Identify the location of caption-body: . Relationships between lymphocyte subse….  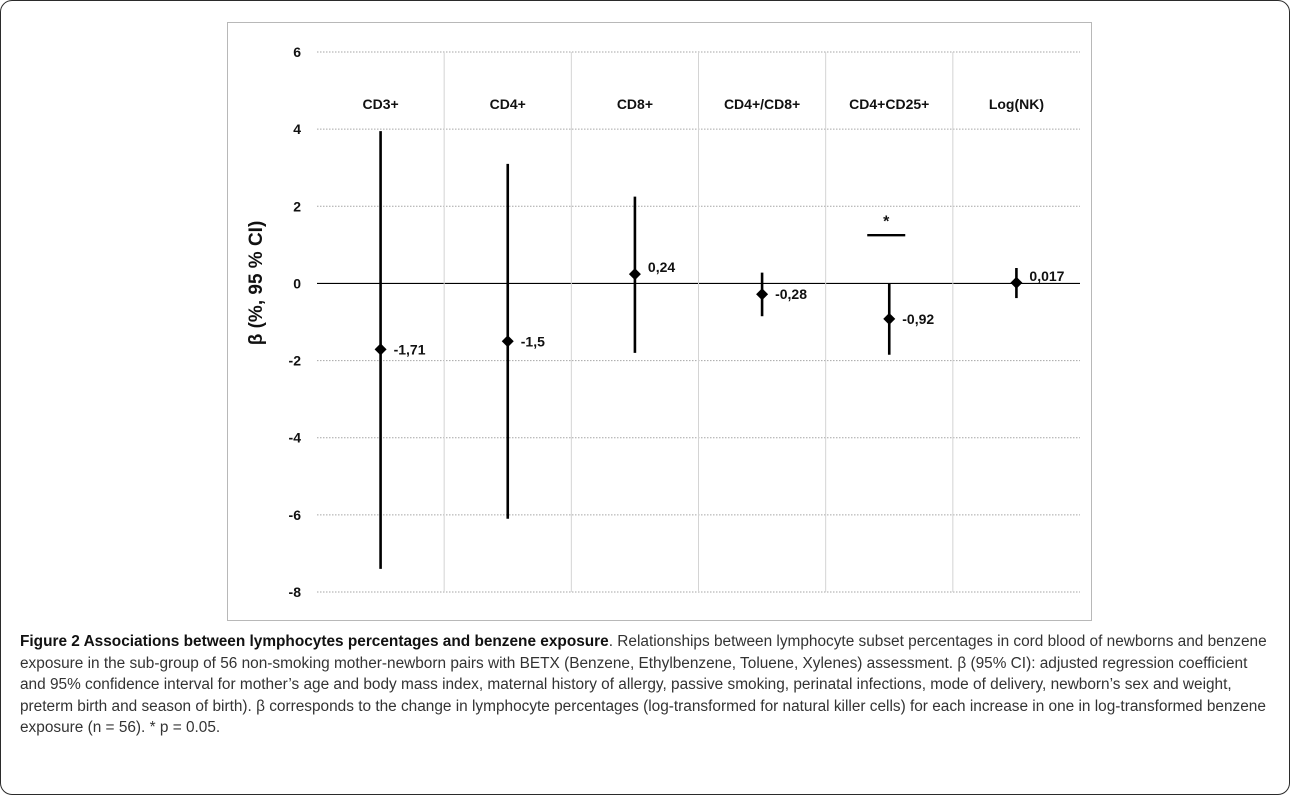
(643, 684).